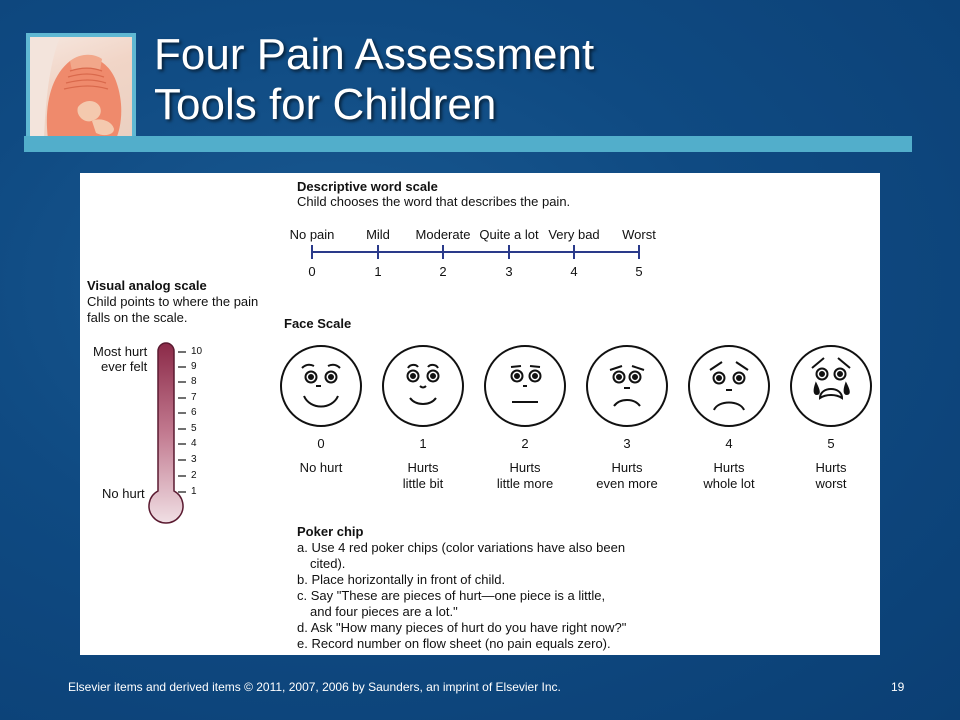  What do you see at coordinates (831, 386) in the screenshot?
I see `face-5-crying-icon` at bounding box center [831, 386].